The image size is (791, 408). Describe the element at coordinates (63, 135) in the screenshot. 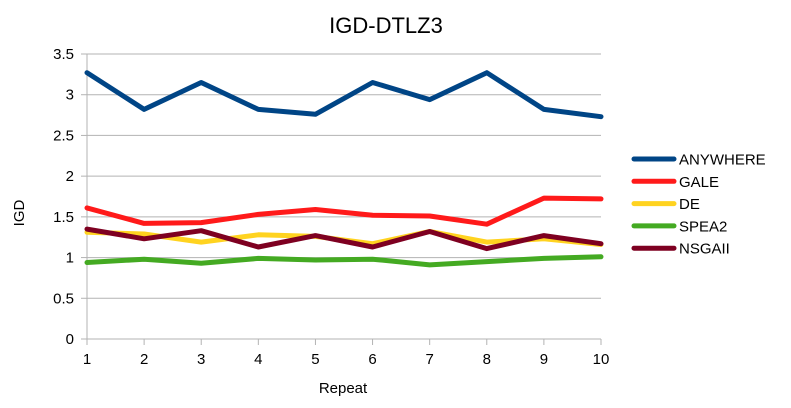

I see `y-tick-label: 2.5` at that location.